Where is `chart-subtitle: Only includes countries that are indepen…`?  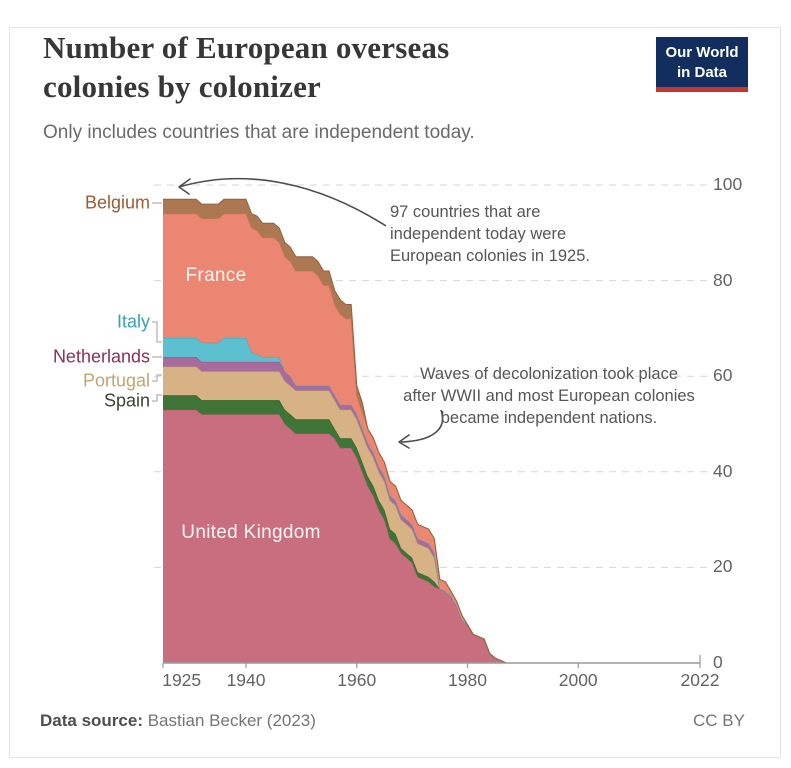
chart-subtitle: Only includes countries that are indepen… is located at coordinates (259, 132).